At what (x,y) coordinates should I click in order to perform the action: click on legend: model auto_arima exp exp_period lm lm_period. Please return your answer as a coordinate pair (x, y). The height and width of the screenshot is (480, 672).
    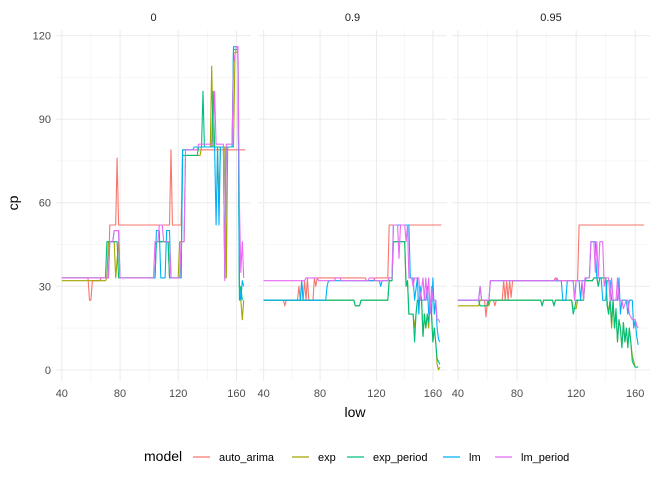
    Looking at the image, I should click on (356, 456).